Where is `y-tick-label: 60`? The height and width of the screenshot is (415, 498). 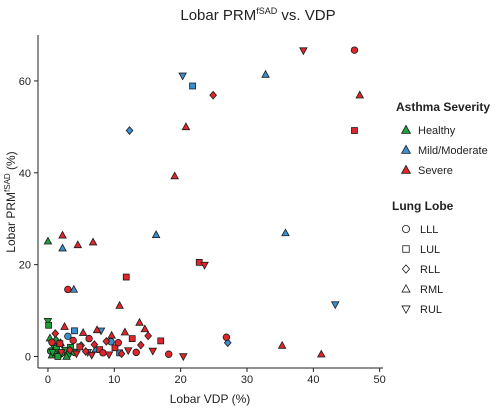 y-tick-label: 60 is located at coordinates (25, 82).